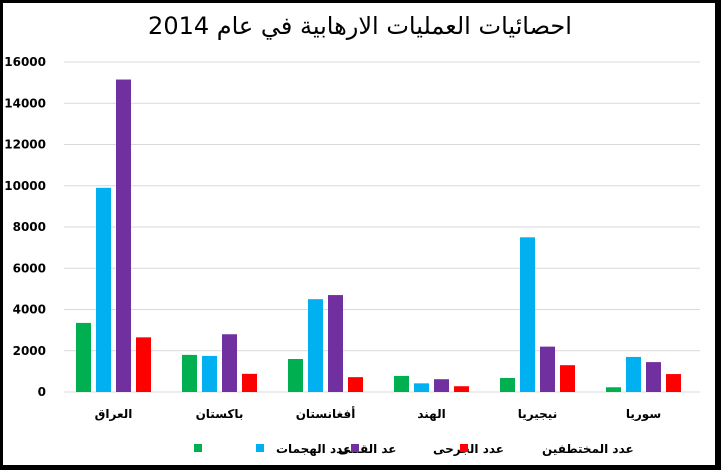 Image resolution: width=721 pixels, height=470 pixels. What do you see at coordinates (313, 449) in the screenshot?
I see `legend-label: عدد الهجمات` at bounding box center [313, 449].